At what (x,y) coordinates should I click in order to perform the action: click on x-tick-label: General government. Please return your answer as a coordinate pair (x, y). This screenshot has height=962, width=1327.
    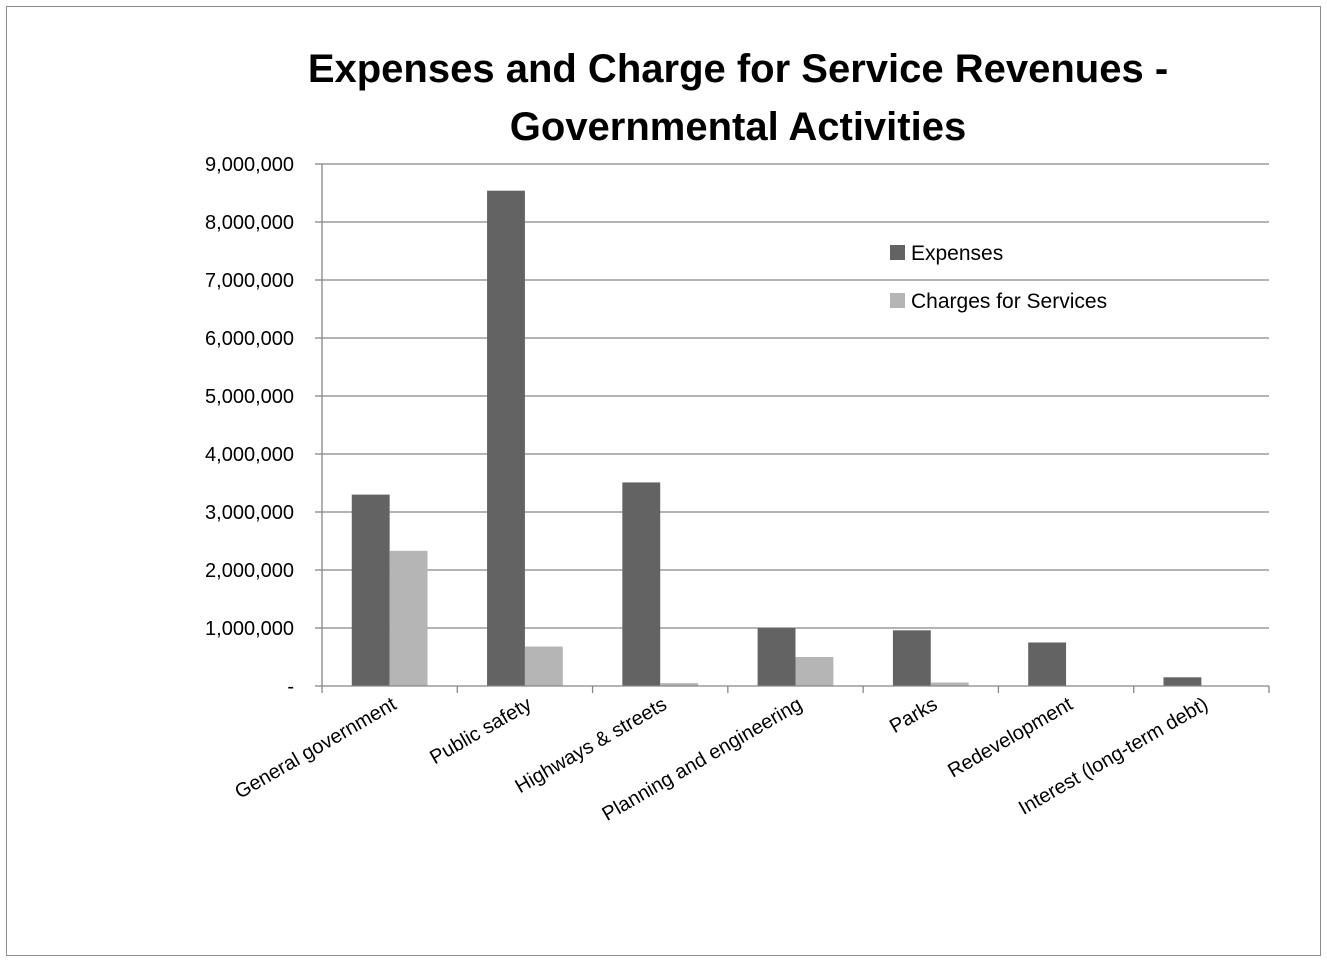
    Looking at the image, I should click on (315, 748).